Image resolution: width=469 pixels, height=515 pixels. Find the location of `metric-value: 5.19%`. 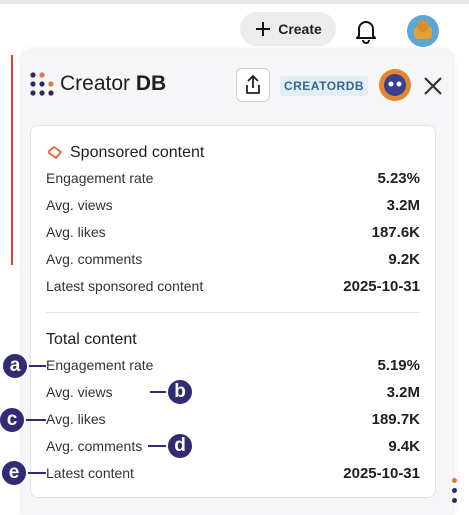

metric-value: 5.19% is located at coordinates (398, 365).